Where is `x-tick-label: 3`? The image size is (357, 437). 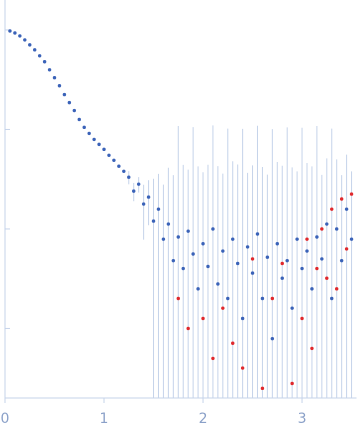 x-tick-label: 3 is located at coordinates (302, 419).